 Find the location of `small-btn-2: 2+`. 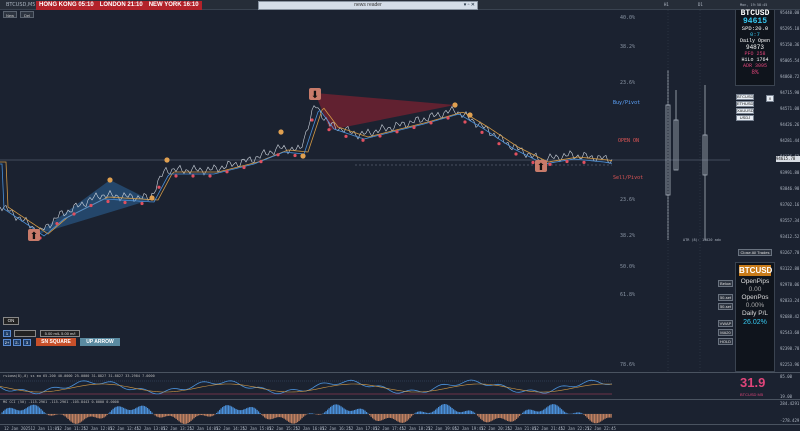

small-btn-2: 2+ is located at coordinates (7, 342).